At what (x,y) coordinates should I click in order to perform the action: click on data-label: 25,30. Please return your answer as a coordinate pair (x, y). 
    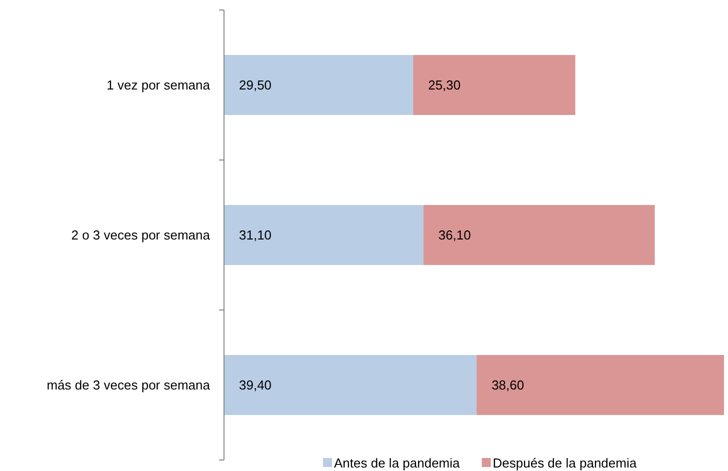
    Looking at the image, I should click on (444, 85).